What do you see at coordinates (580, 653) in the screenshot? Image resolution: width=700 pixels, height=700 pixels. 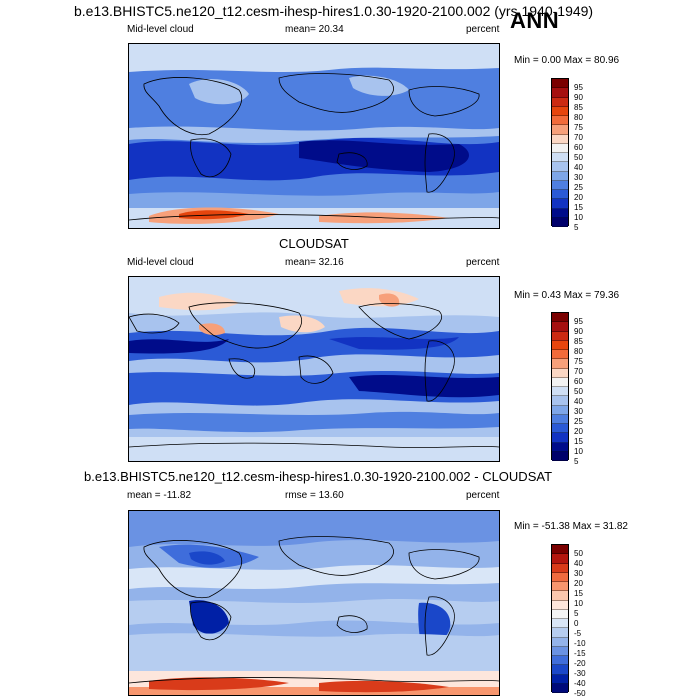 I see `colorbar-tick: -15` at bounding box center [580, 653].